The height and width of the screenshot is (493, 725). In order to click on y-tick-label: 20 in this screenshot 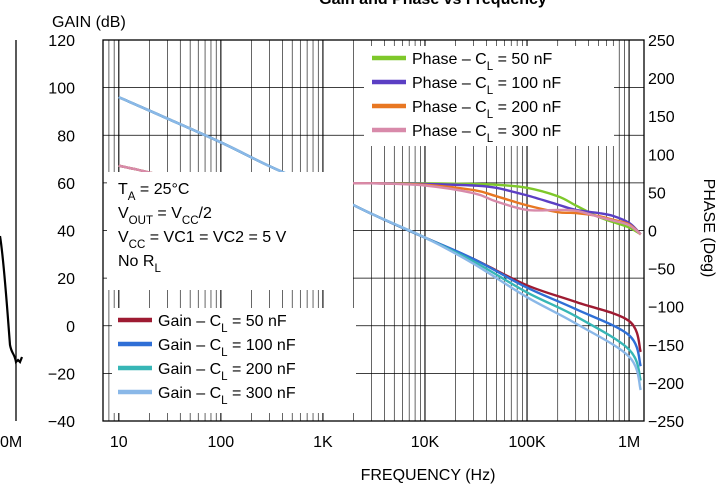, I will do `click(66, 279)`.